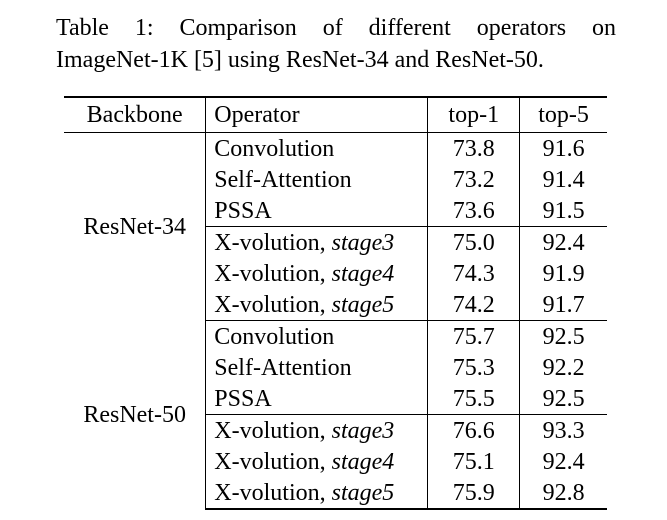  Describe the element at coordinates (474, 493) in the screenshot. I see `top1-cell: 75.9` at that location.